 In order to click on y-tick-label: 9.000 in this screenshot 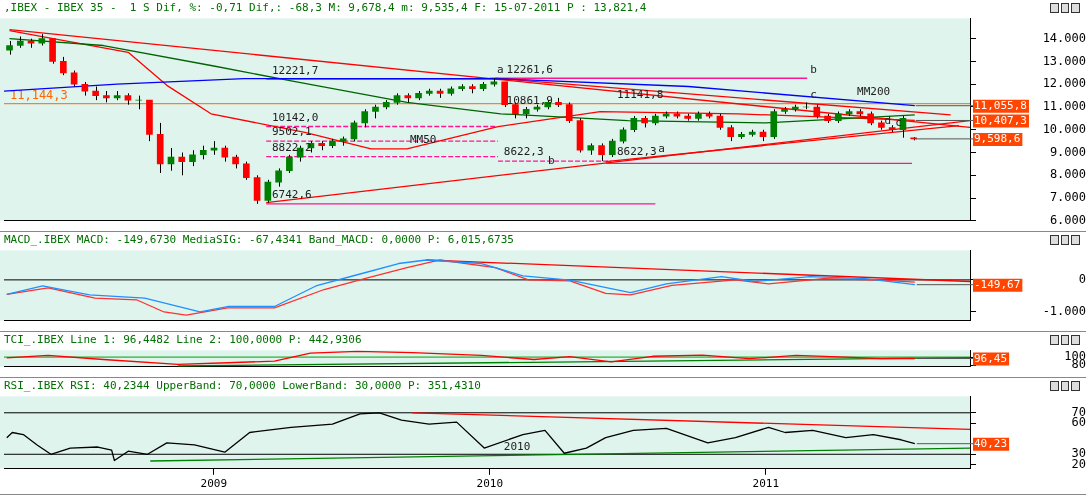, I will do `click(1067, 151)`.